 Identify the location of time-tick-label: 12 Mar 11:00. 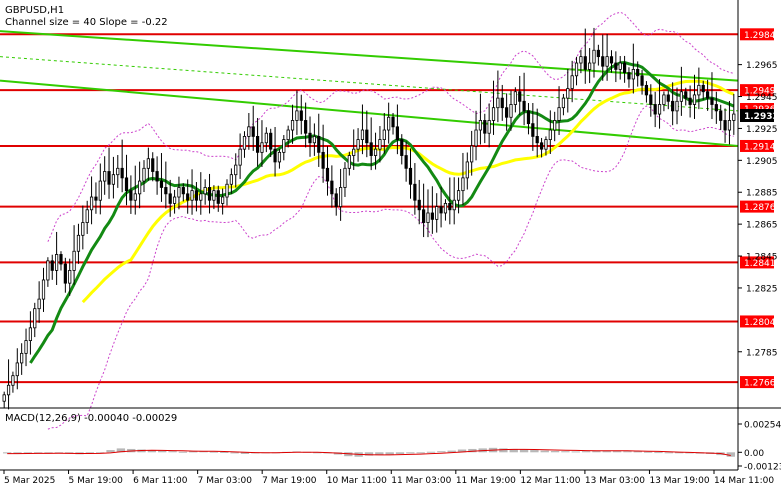
(550, 481).